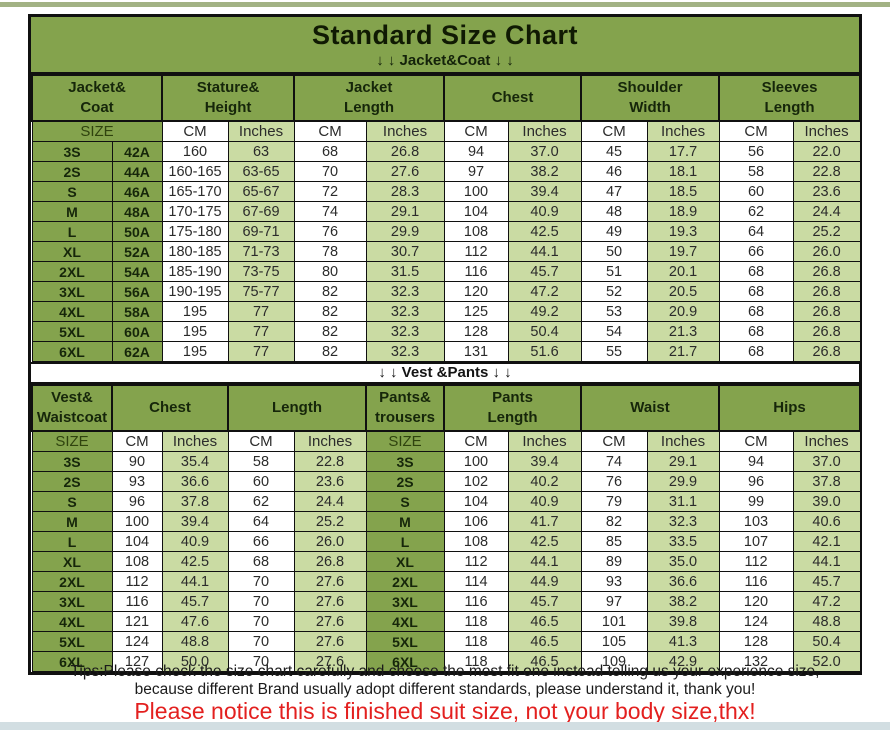 The height and width of the screenshot is (730, 890). What do you see at coordinates (826, 581) in the screenshot?
I see `value-cell: 45.7` at bounding box center [826, 581].